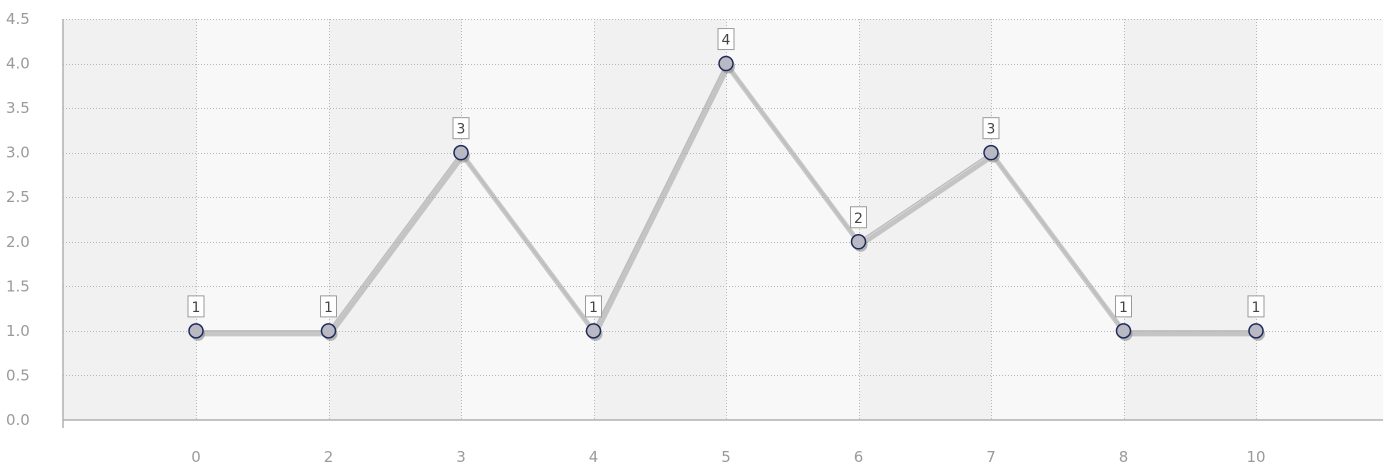 This screenshot has width=1383, height=471. I want to click on x-tick-label: 10, so click(1255, 457).